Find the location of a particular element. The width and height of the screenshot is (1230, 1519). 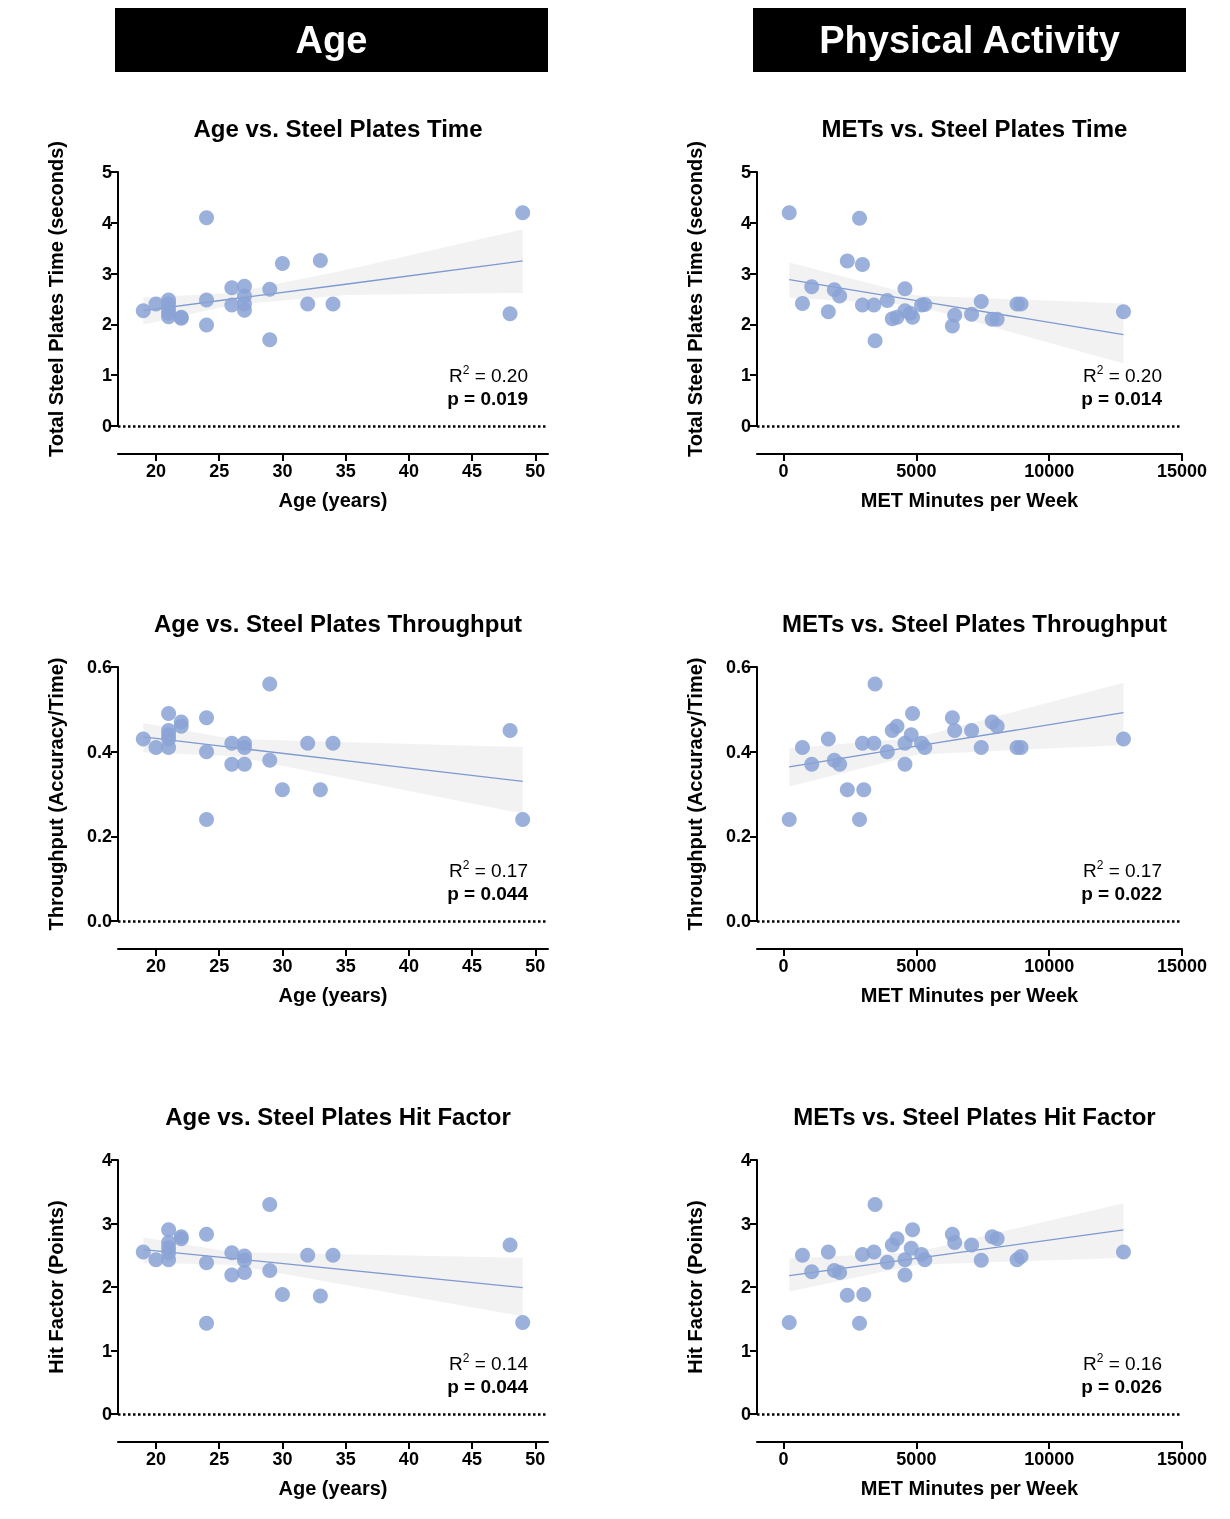

chart-title: Age vs. Steel Plates Throughput is located at coordinates (338, 623).